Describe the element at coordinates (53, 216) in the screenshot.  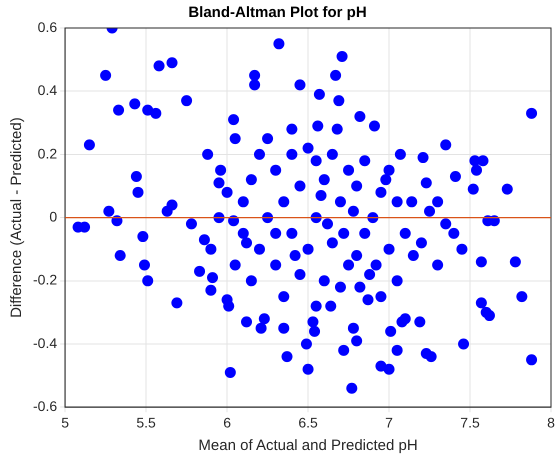
I see `y-tick-label: 0` at that location.